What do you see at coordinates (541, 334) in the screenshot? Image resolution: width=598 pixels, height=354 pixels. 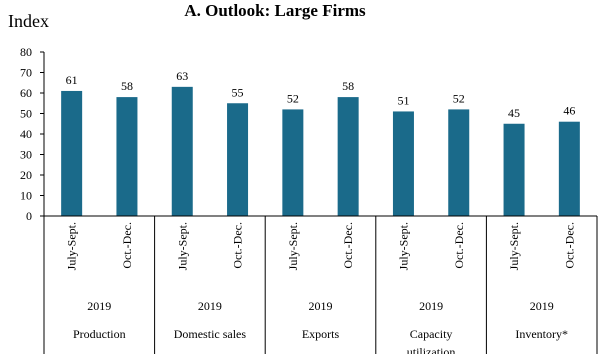 I see `group-name-label: Inventory*` at bounding box center [541, 334].